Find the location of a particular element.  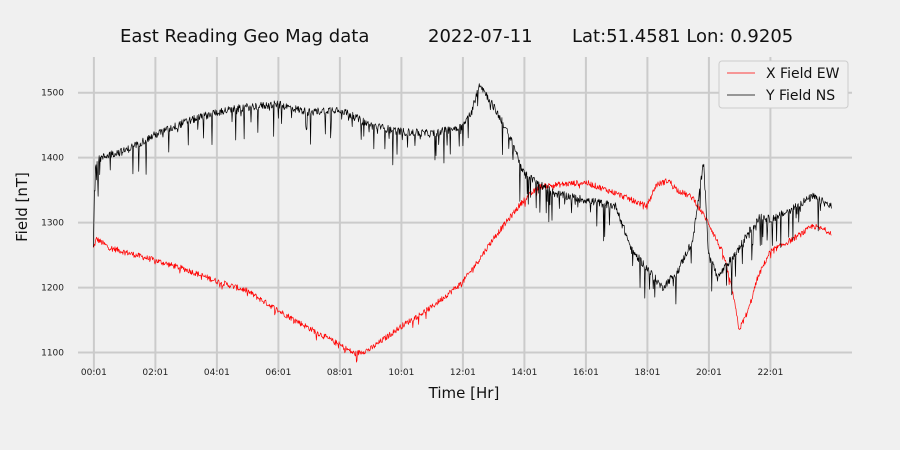

legend-label-x-field: X Field EW is located at coordinates (803, 74).